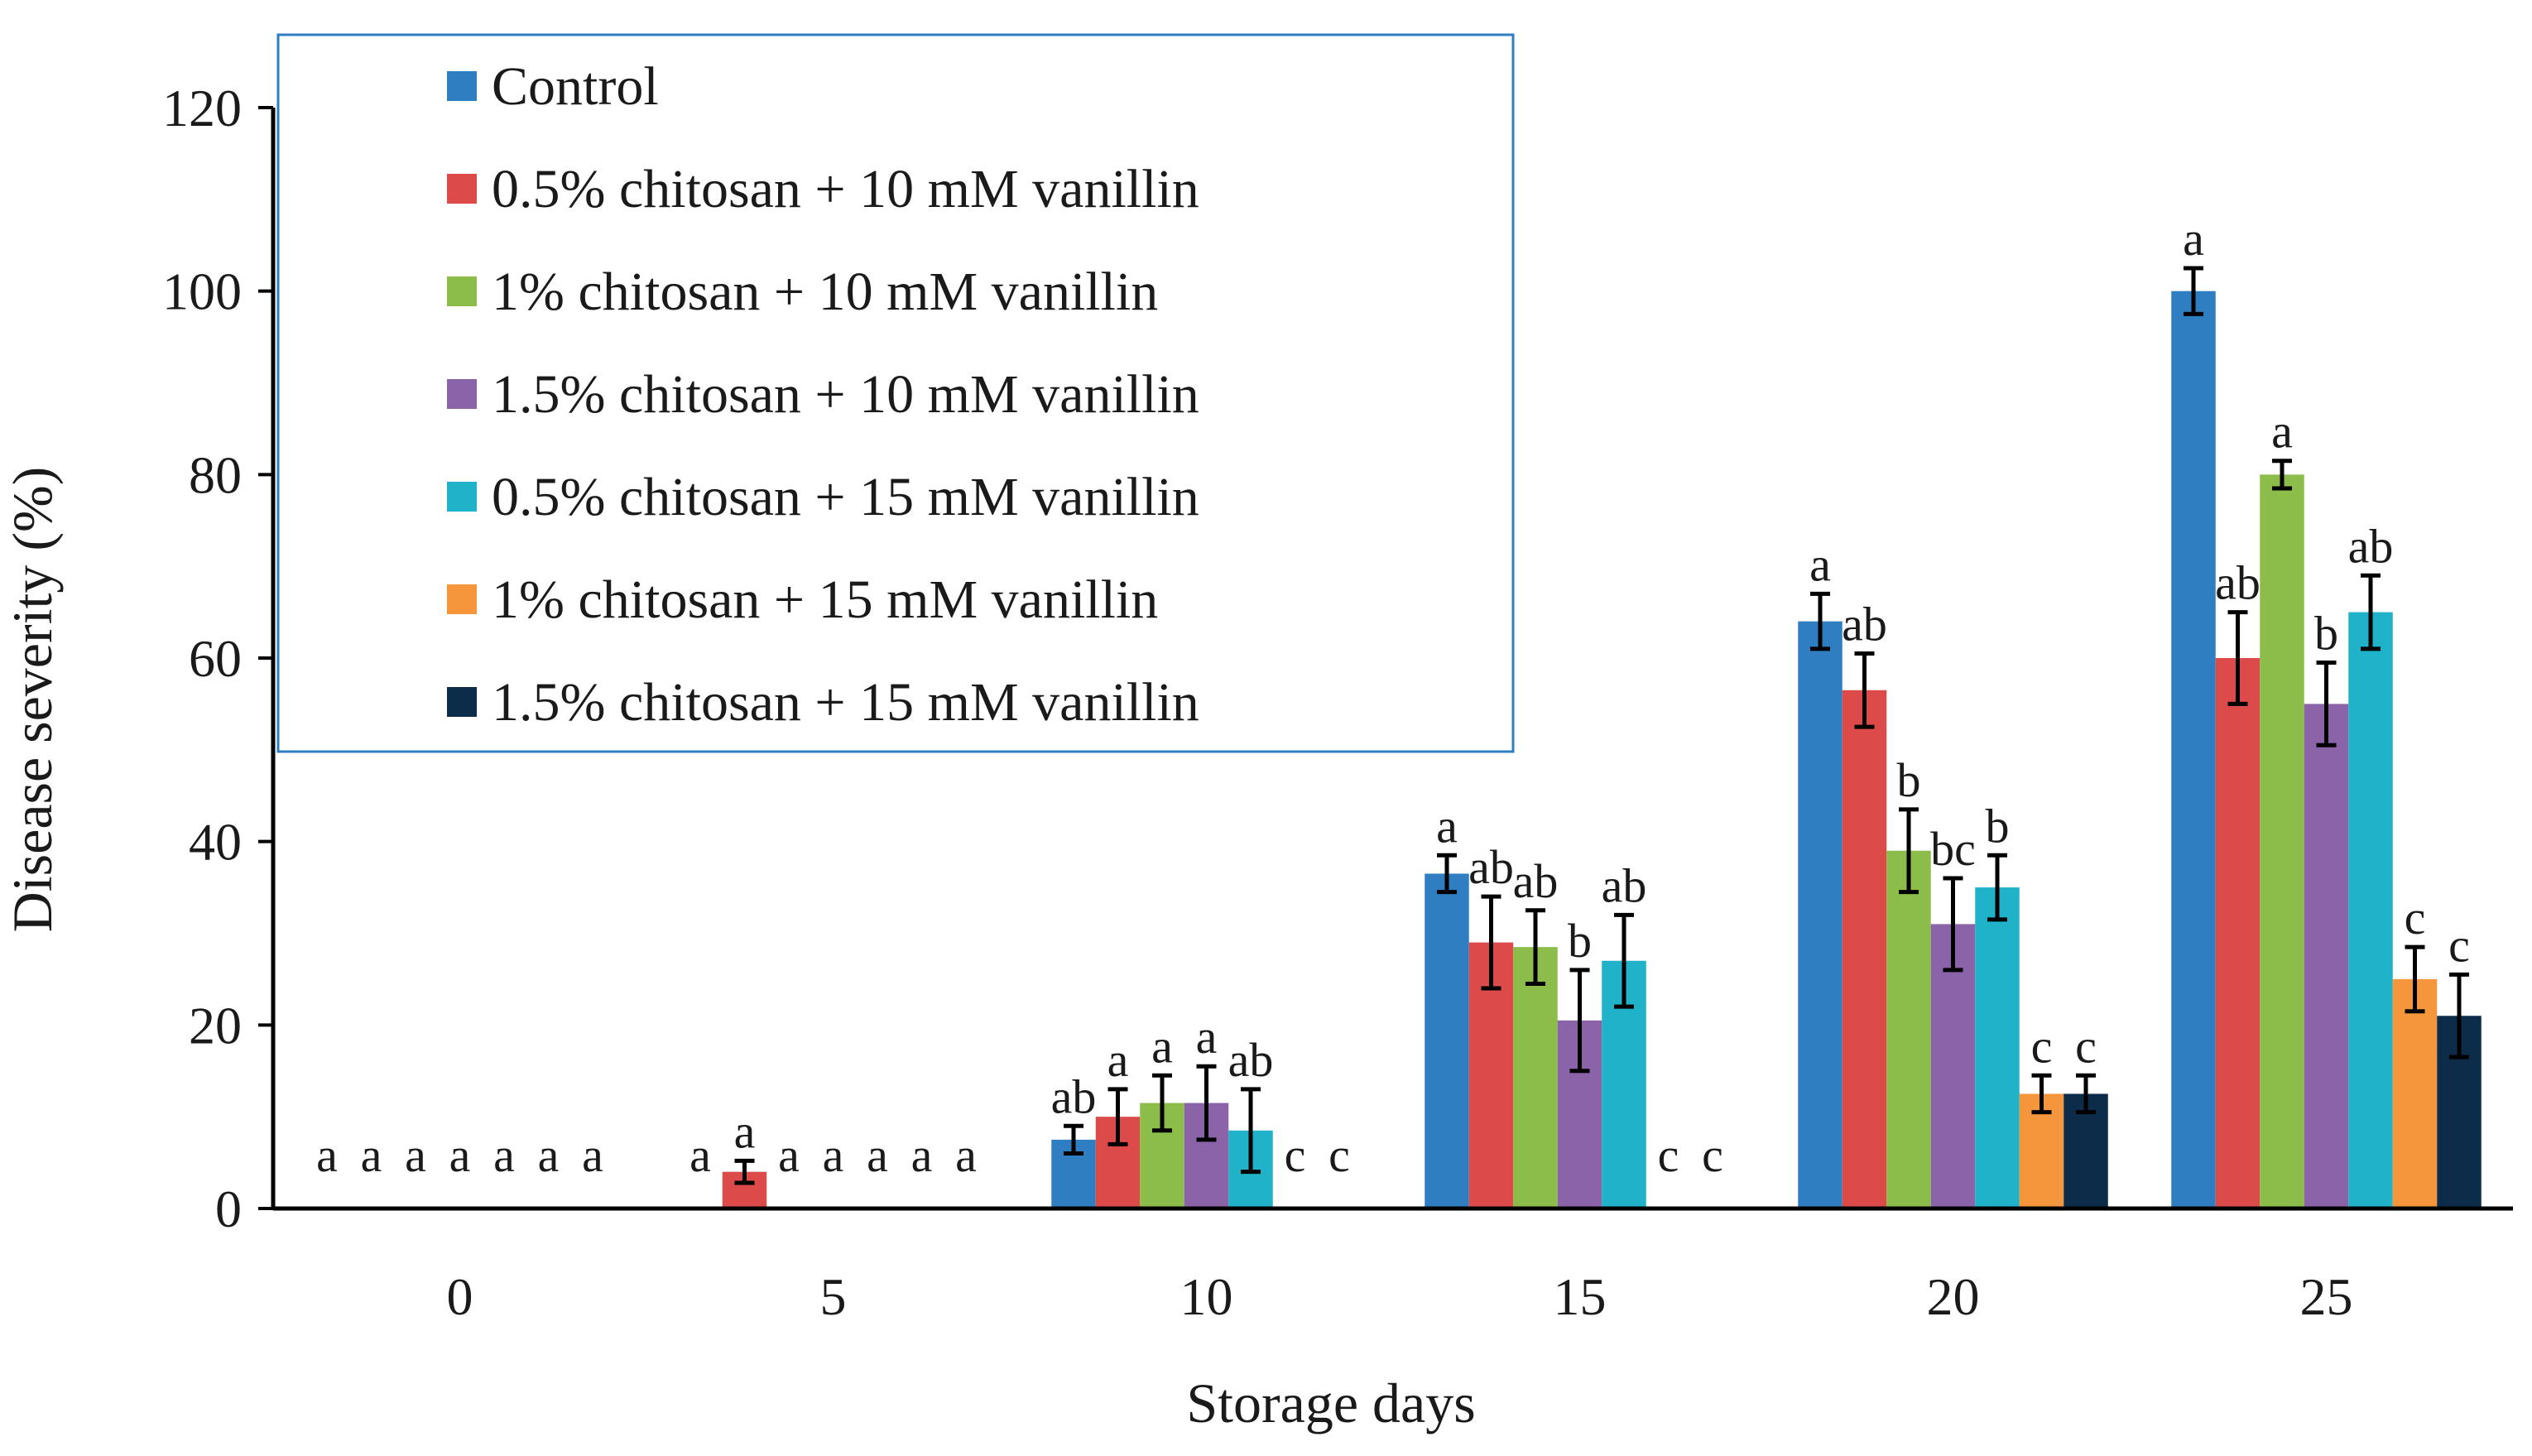 The height and width of the screenshot is (1456, 2532). Describe the element at coordinates (2326, 1296) in the screenshot. I see `x-tick-label: 25` at that location.